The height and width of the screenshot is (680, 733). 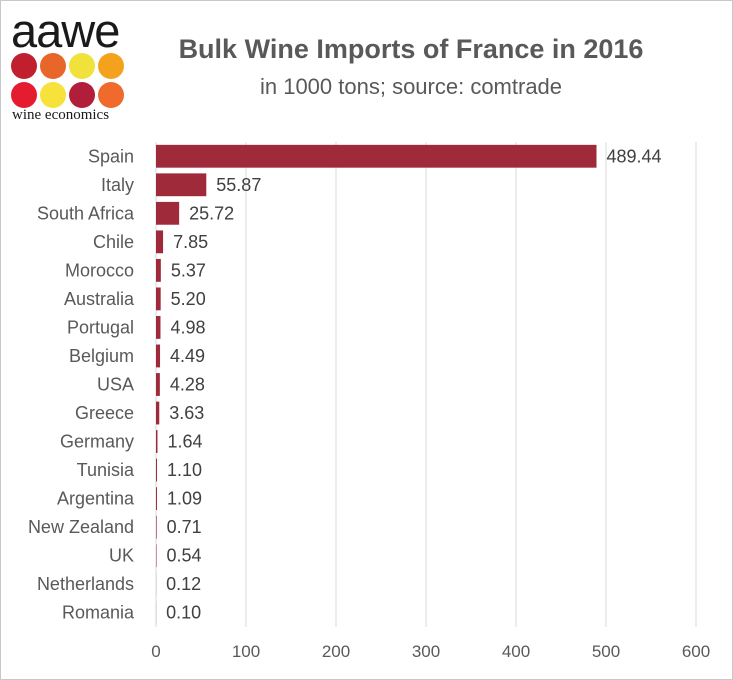 I want to click on data-label: 5.20, so click(x=188, y=299).